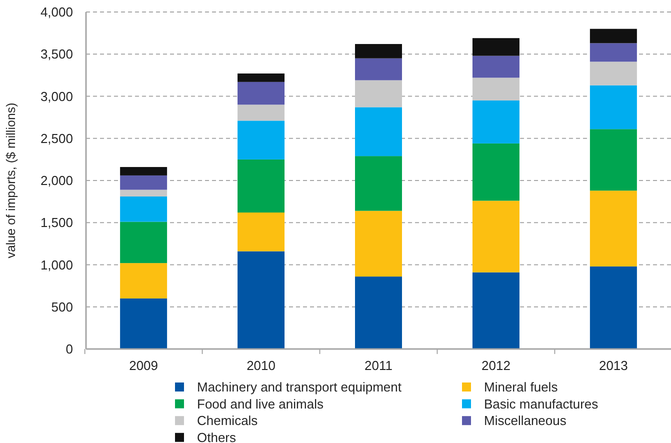  What do you see at coordinates (541, 404) in the screenshot?
I see `legend-label: Basic manufactures` at bounding box center [541, 404].